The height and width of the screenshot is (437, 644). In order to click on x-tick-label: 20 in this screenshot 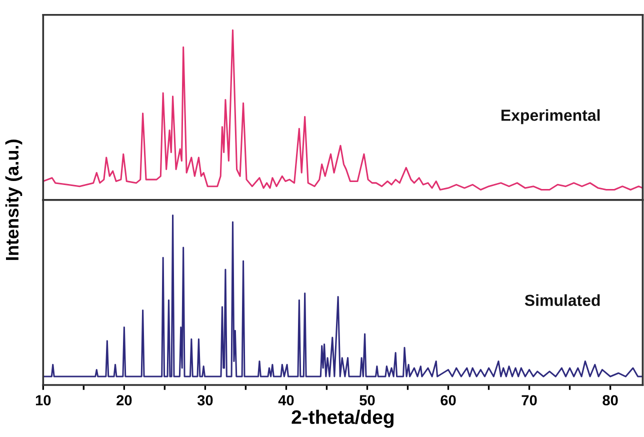, I will do `click(124, 400)`.